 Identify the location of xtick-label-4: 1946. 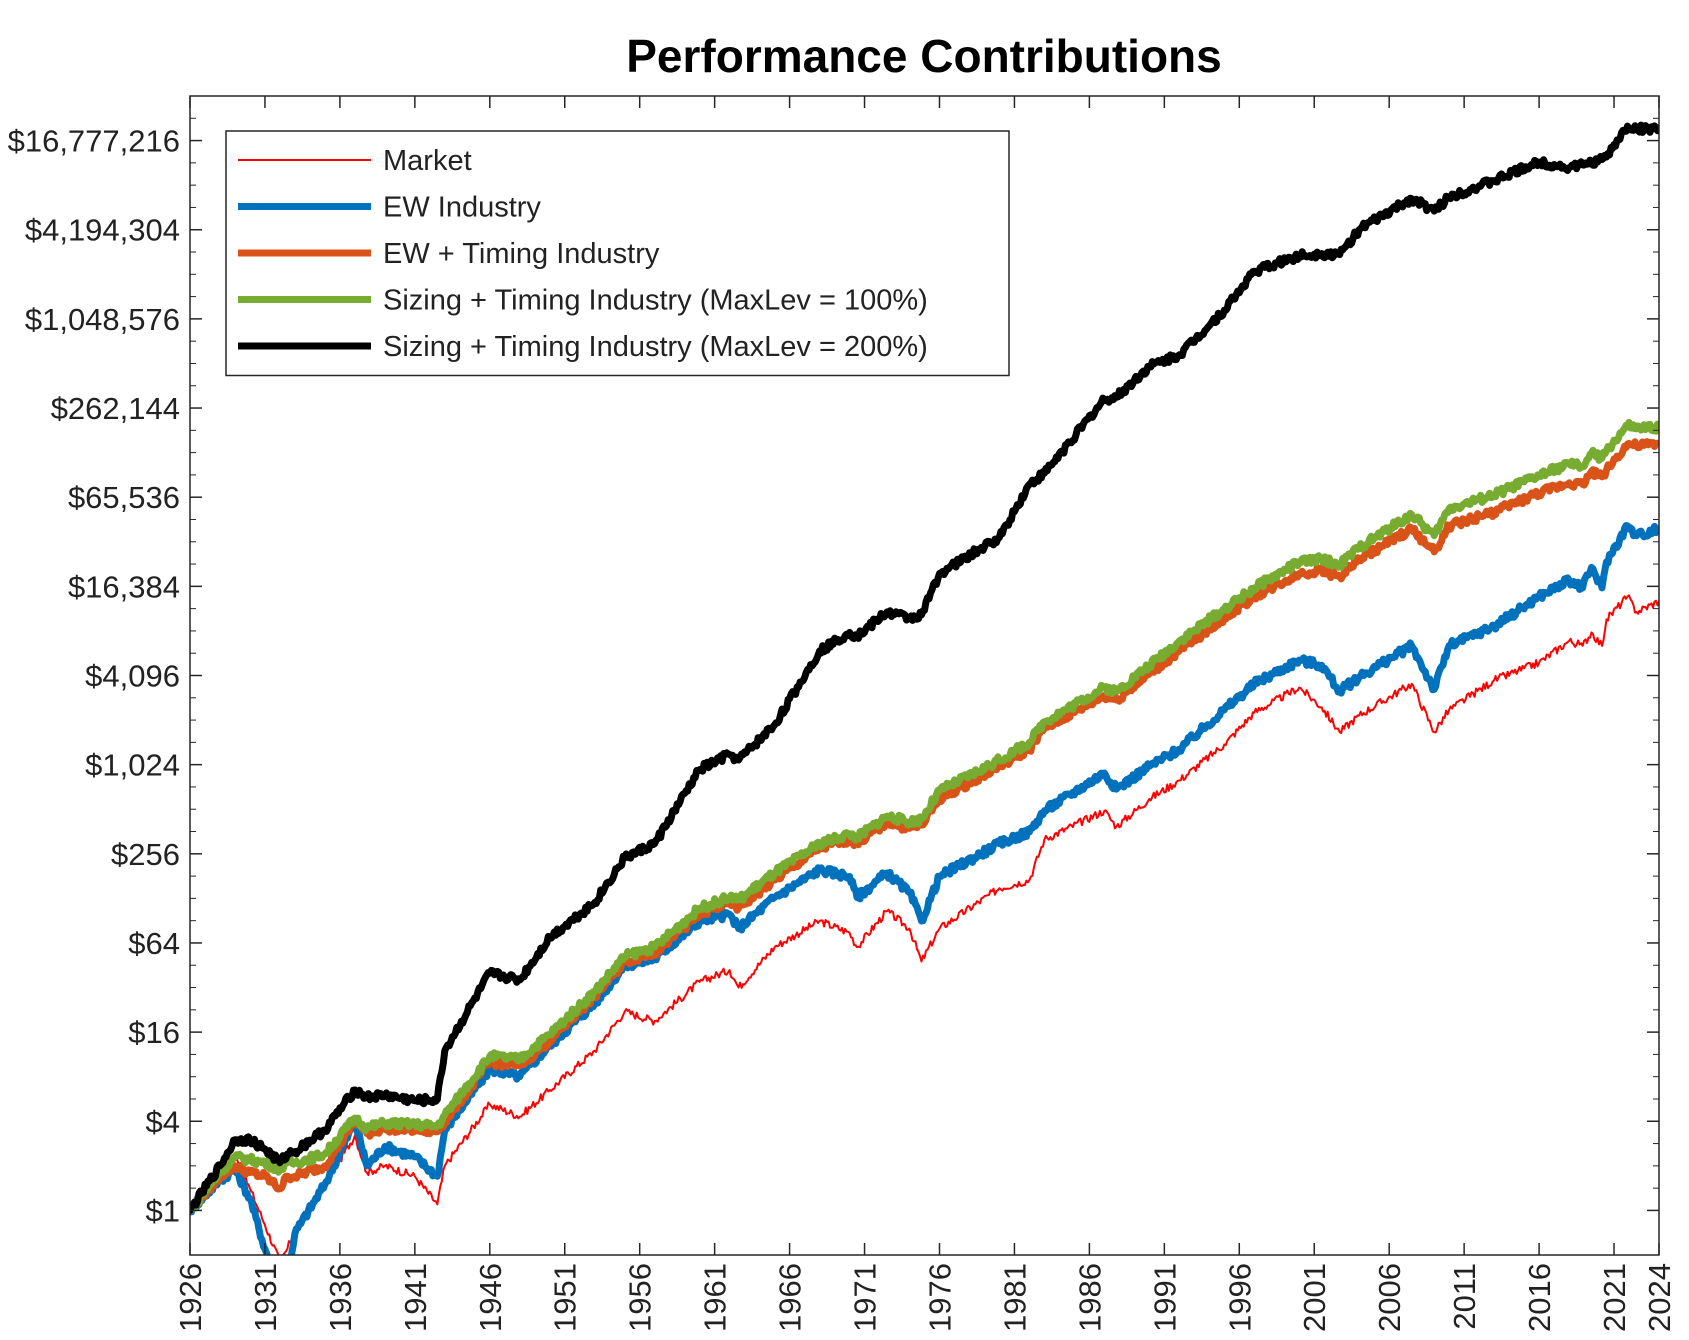
(490, 1297).